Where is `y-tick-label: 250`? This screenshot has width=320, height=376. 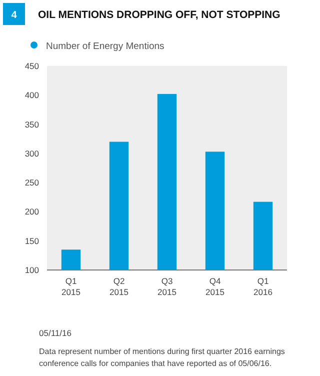
y-tick-label: 250 is located at coordinates (32, 183).